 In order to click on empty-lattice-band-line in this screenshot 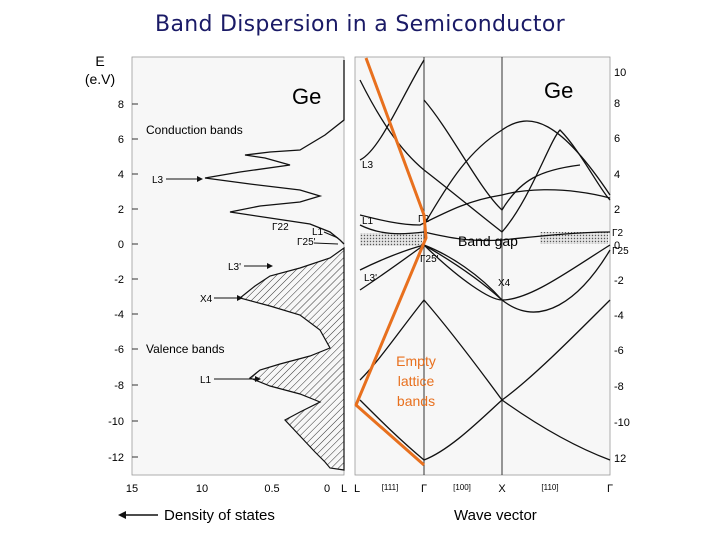, I will do `click(391, 262)`.